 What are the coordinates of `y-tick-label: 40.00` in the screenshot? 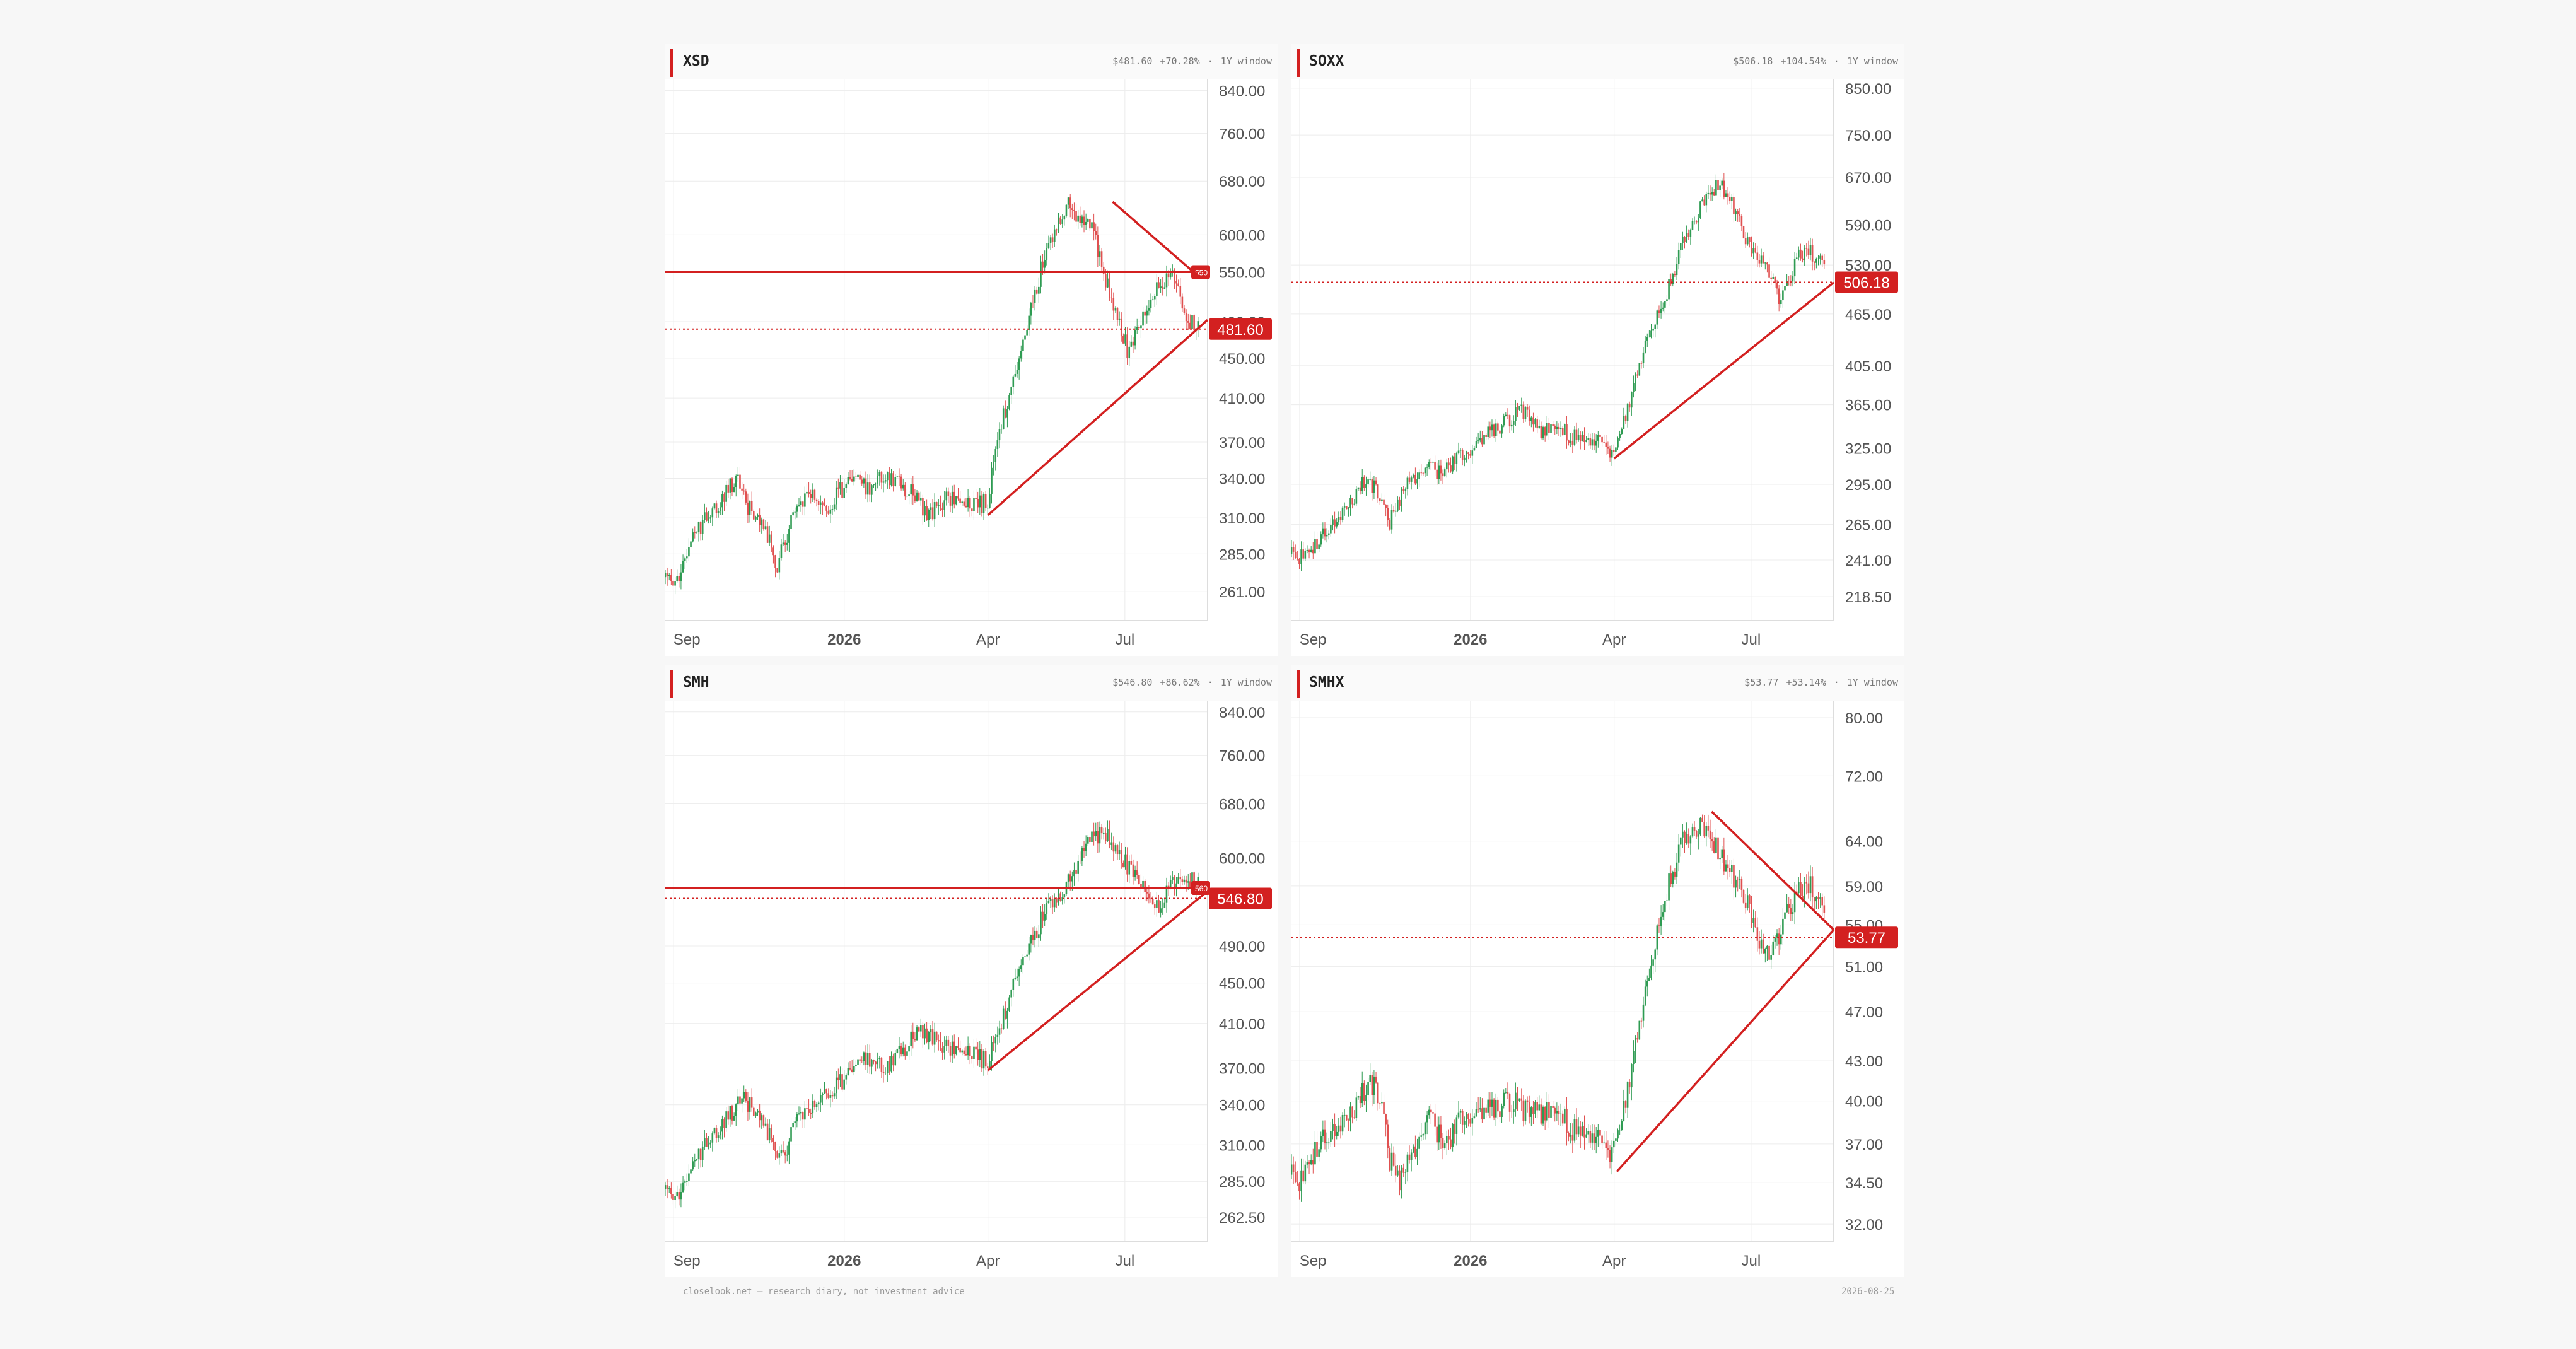 It's located at (1864, 1102).